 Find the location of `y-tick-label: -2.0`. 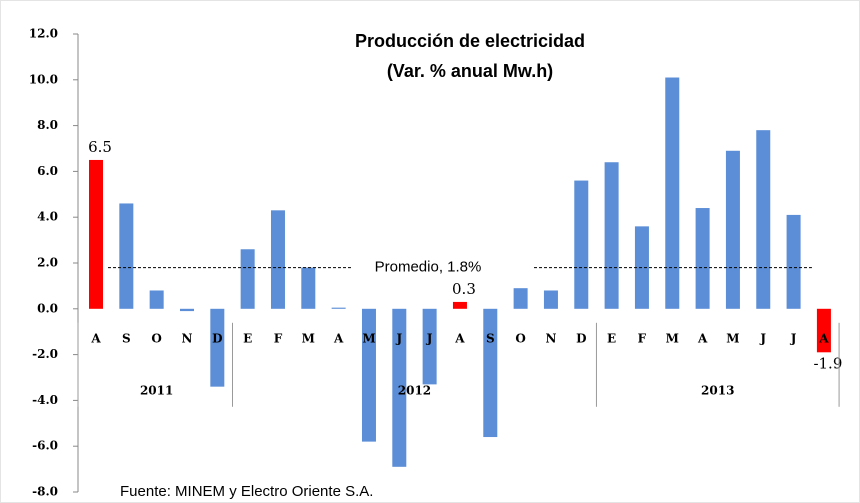

y-tick-label: -2.0 is located at coordinates (45, 354).